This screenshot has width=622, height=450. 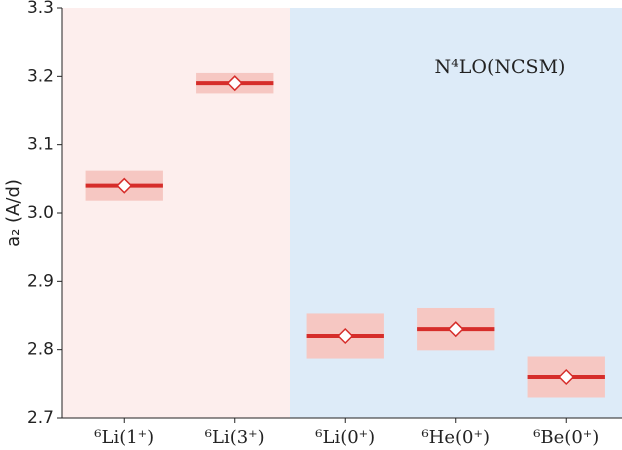 I want to click on y-tick-label: 3.0, so click(x=40, y=213).